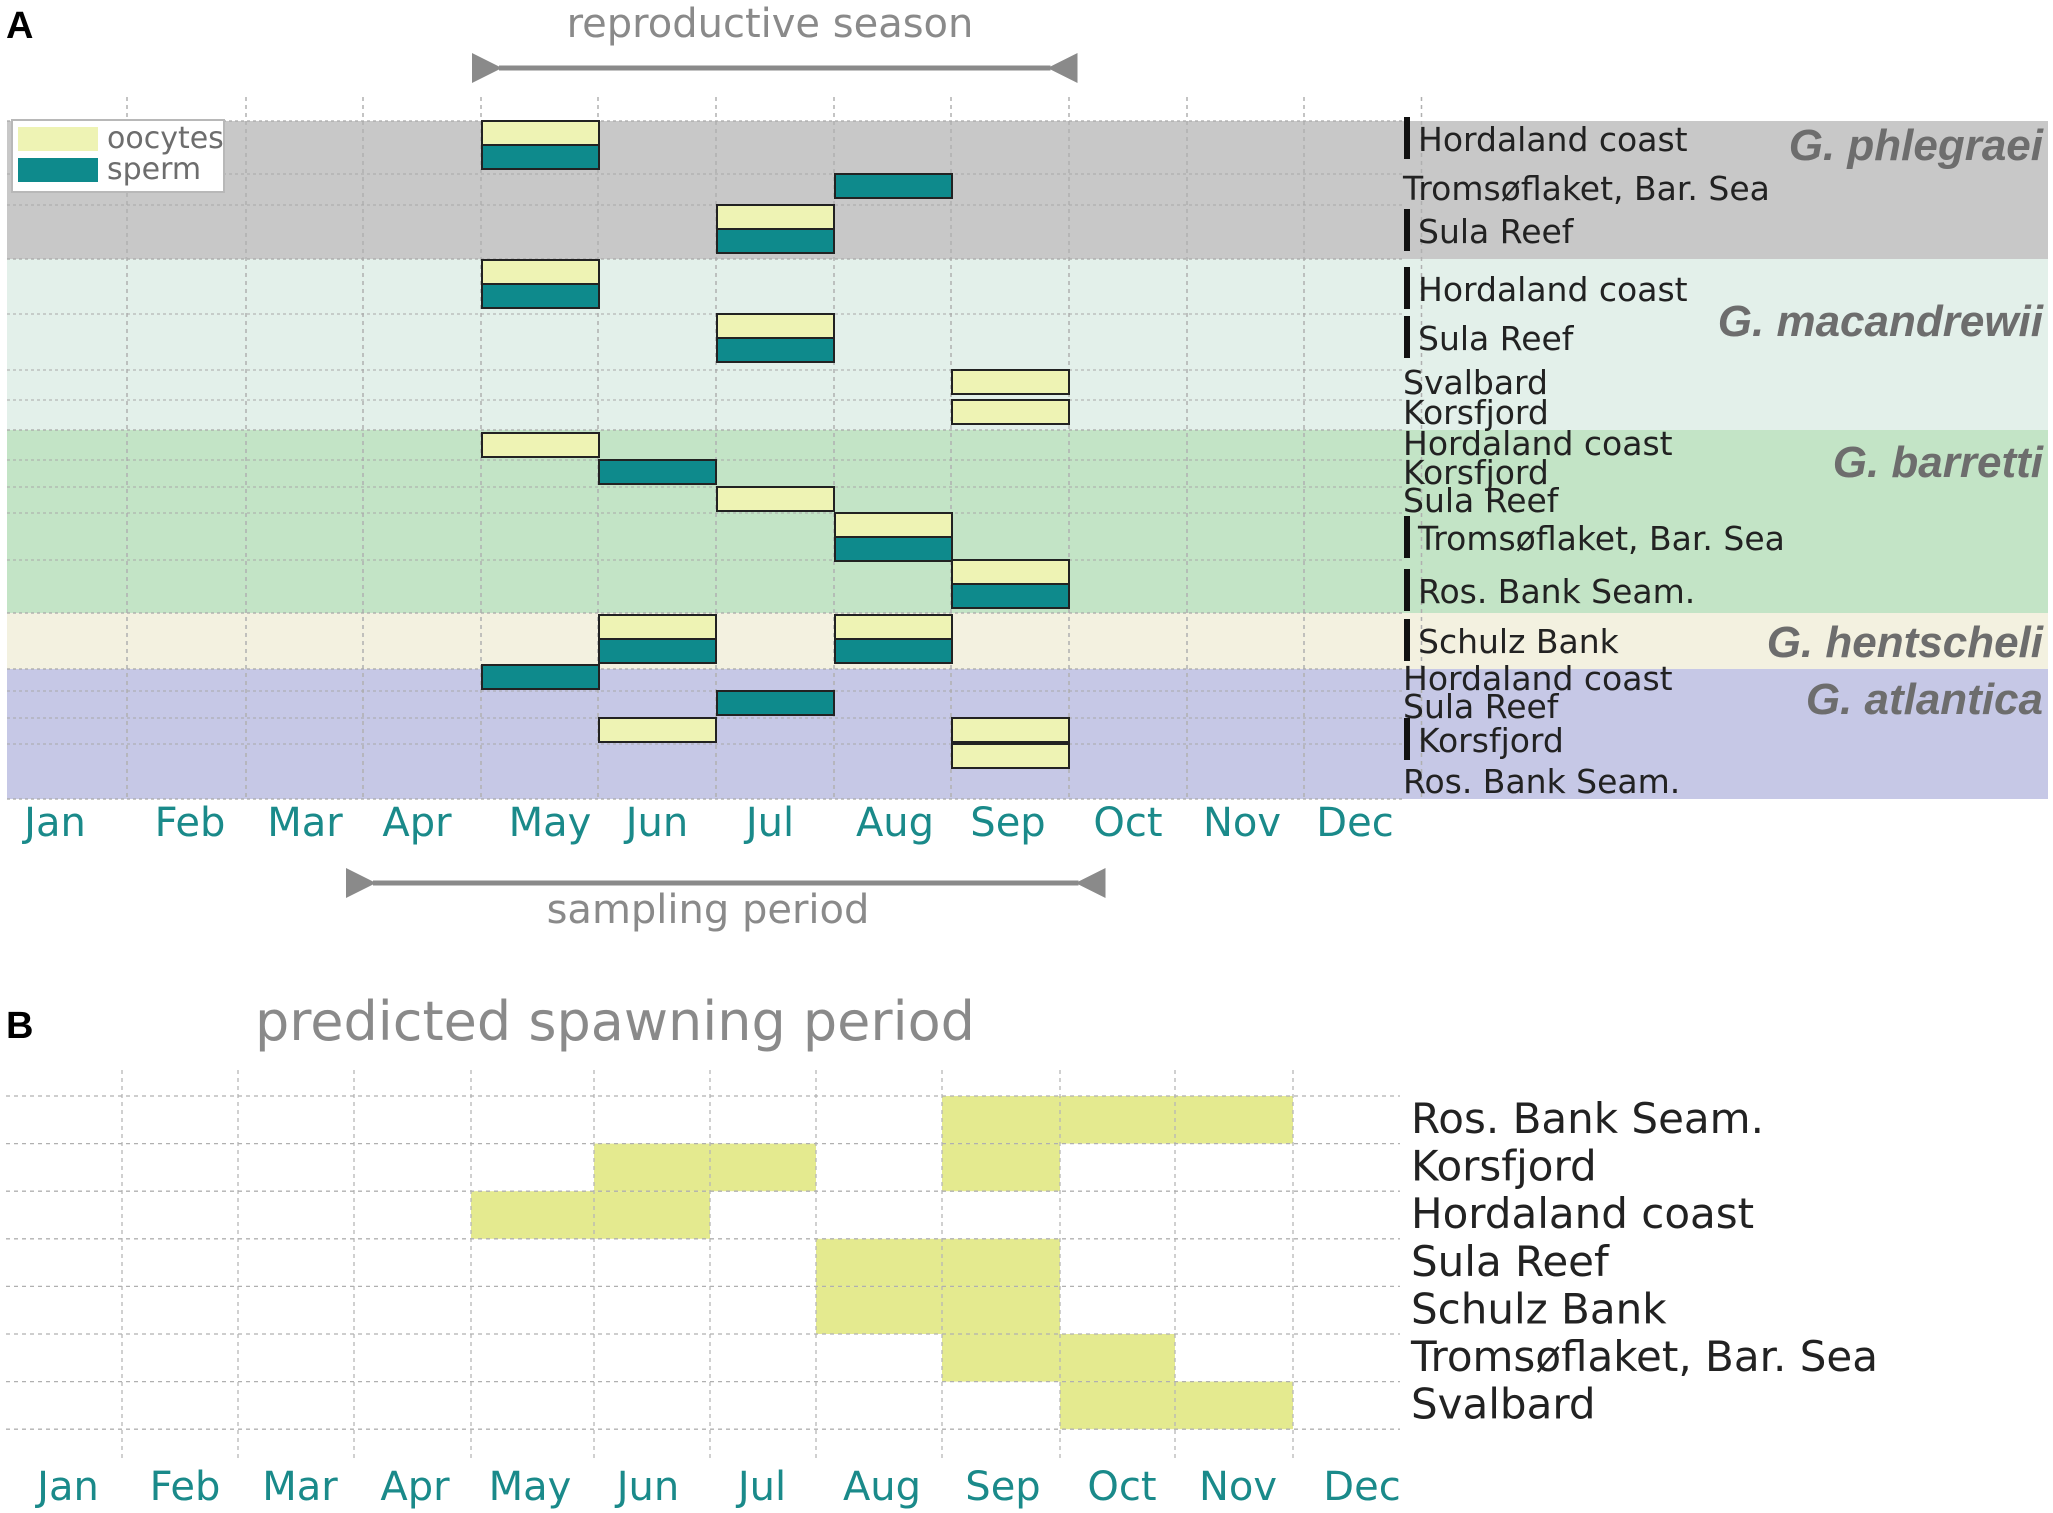 The image size is (2053, 1513). Describe the element at coordinates (775, 499) in the screenshot. I see `bar-oocytes-g-barretti-sula-reef-jul` at that location.